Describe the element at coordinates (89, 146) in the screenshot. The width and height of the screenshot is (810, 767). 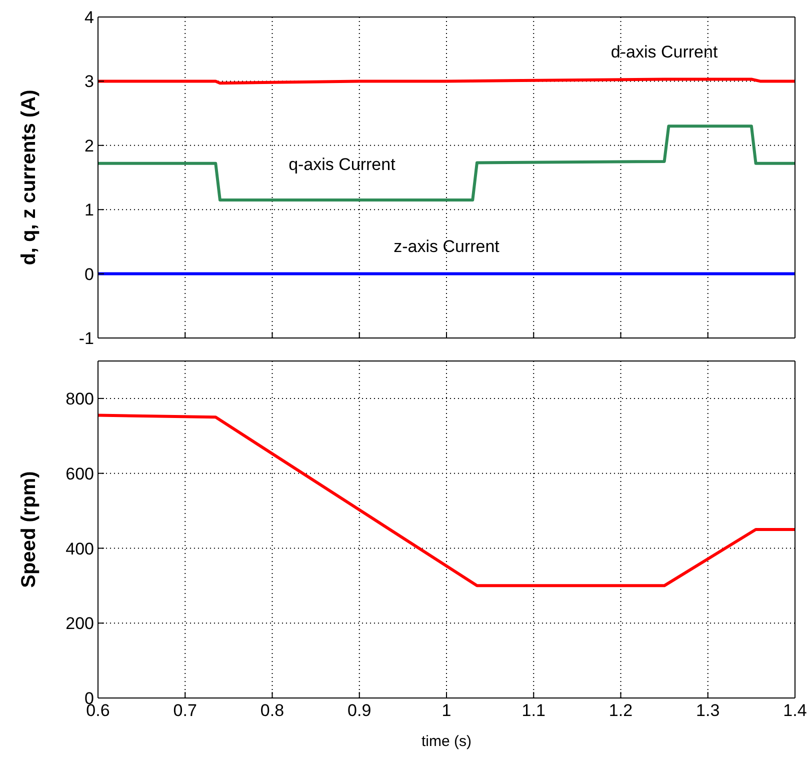
I see `y-tick-label: 2` at that location.